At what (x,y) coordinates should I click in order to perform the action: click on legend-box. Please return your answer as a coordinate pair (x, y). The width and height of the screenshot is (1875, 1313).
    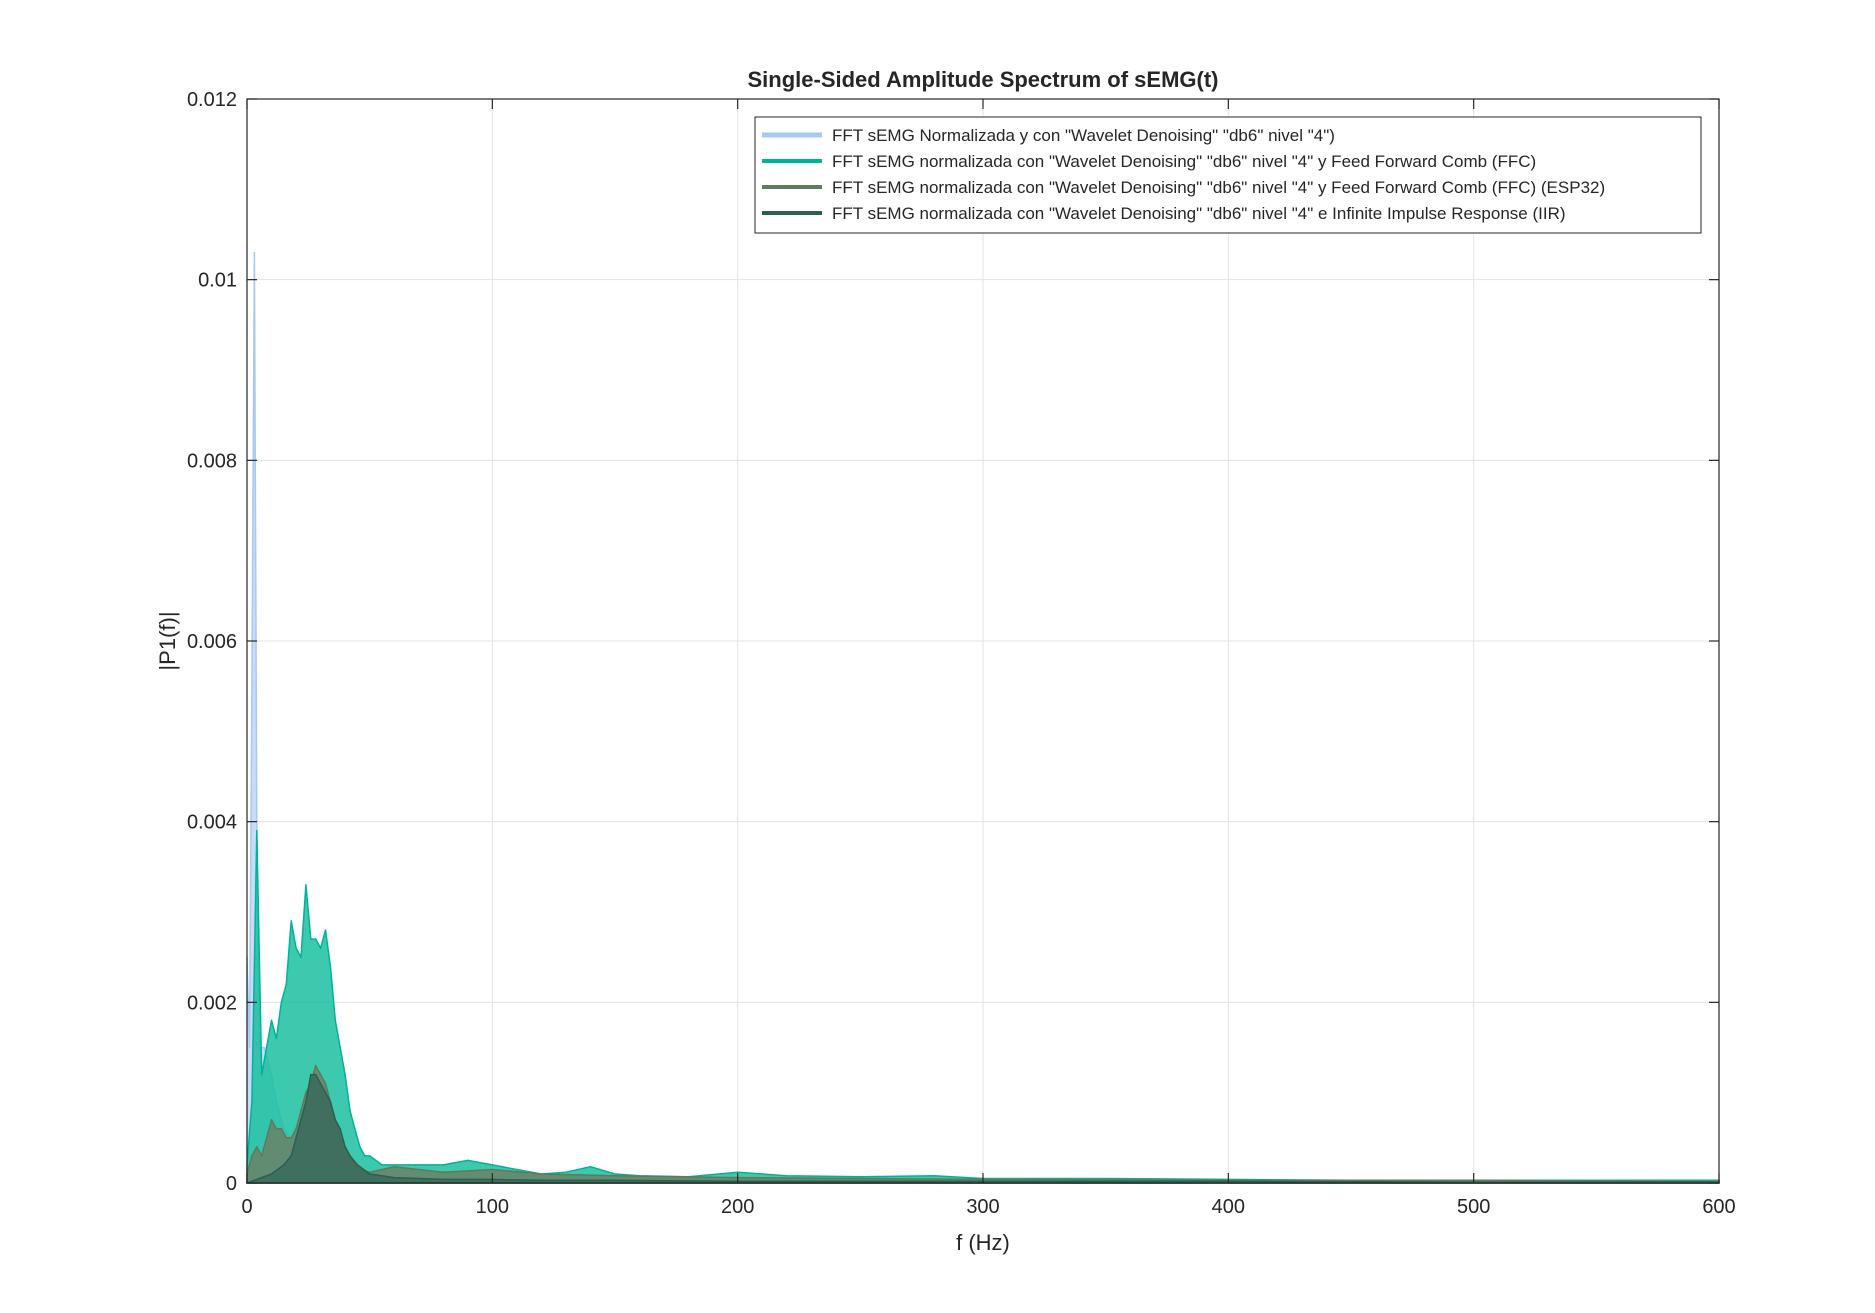
    Looking at the image, I should click on (1228, 175).